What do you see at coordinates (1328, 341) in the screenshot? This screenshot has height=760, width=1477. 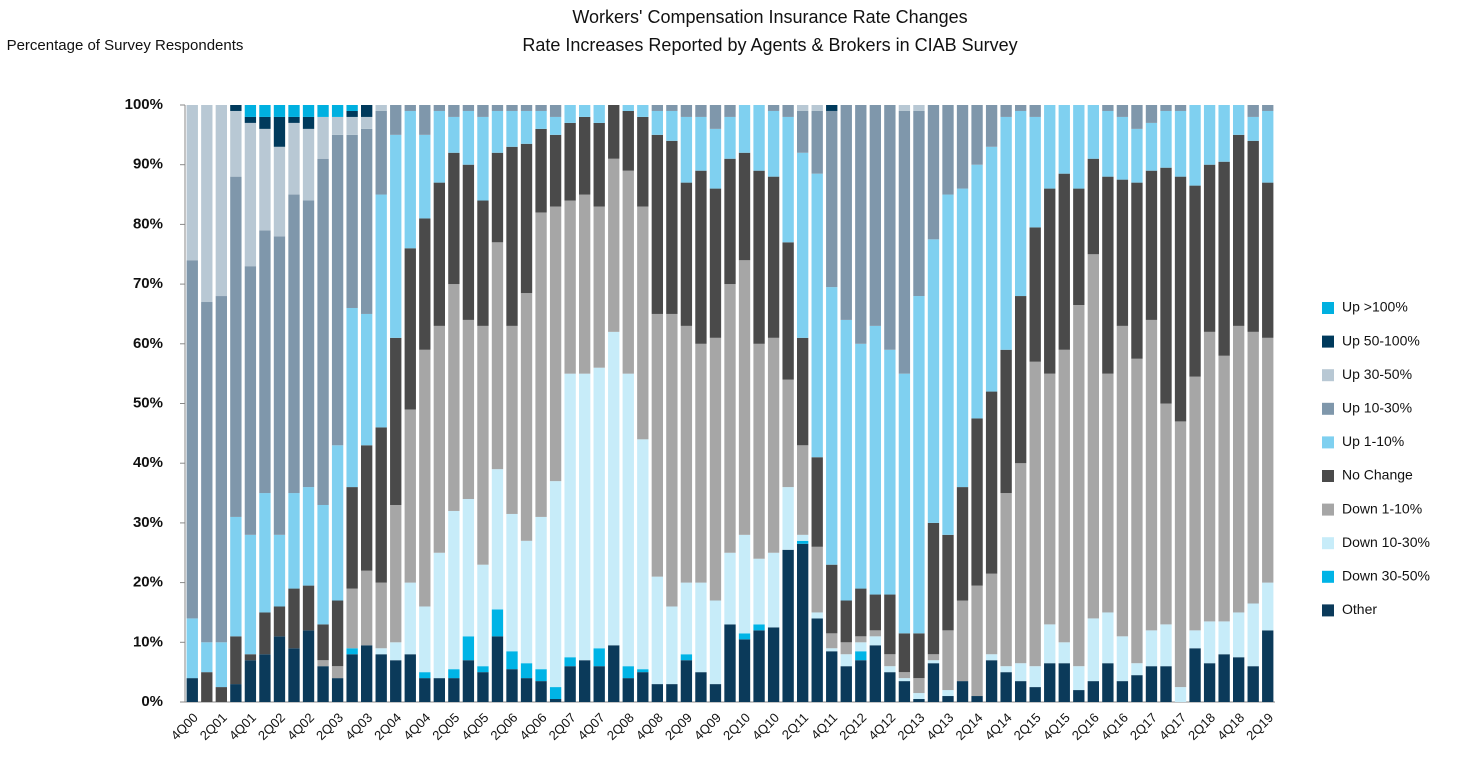 I see `legend-swatch` at bounding box center [1328, 341].